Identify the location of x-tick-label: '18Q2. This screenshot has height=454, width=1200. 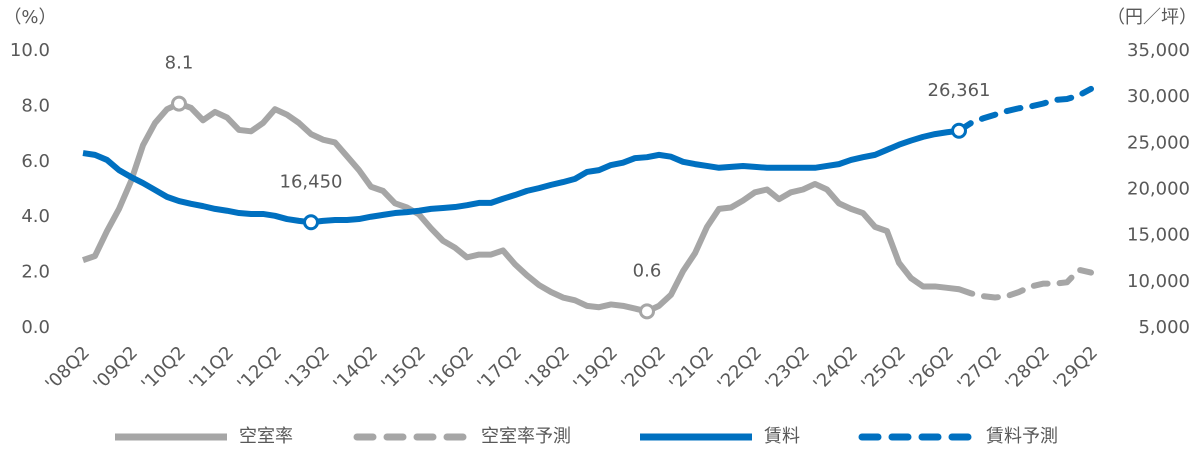
(547, 368).